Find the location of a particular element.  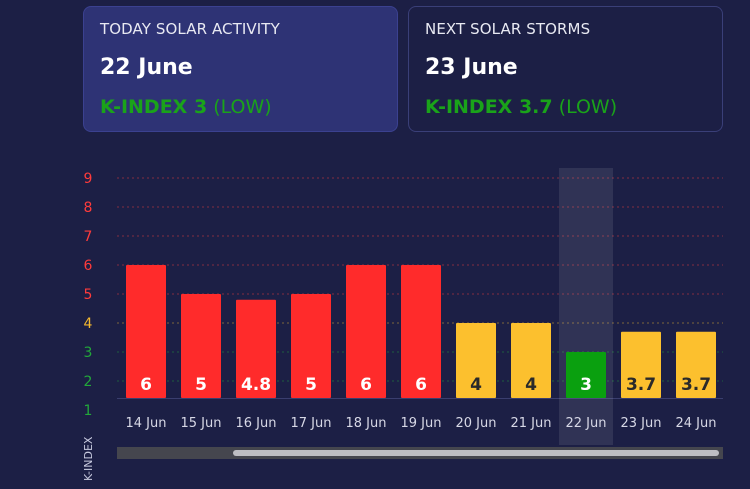

next-kindex-value: K-INDEX 3.7 is located at coordinates (489, 107).